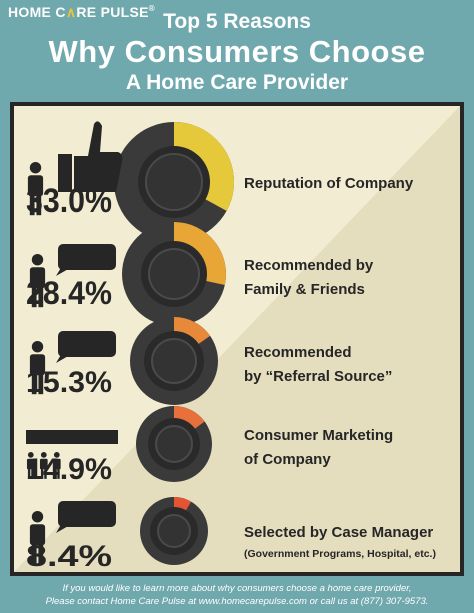  I want to click on brand-logo: HOME C∧RE PULSE®, so click(81, 12).